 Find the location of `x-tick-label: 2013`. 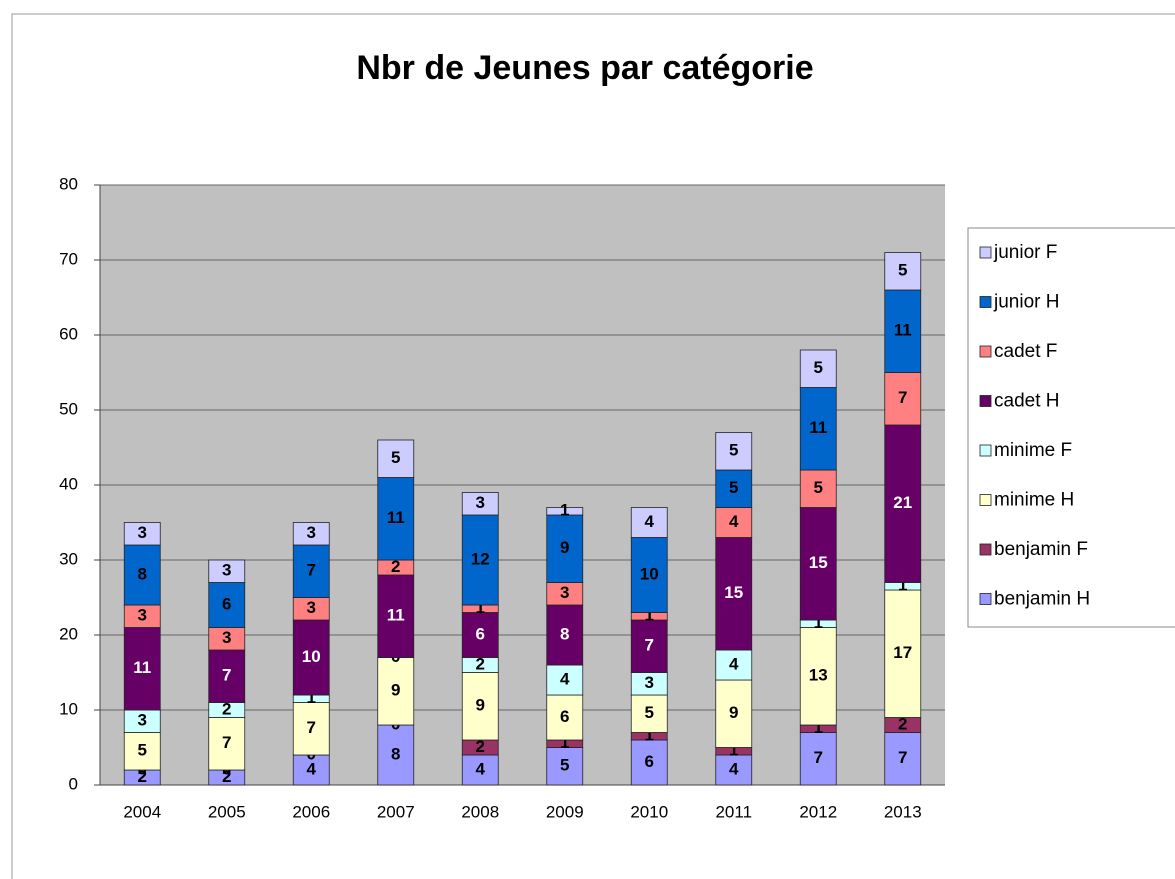

x-tick-label: 2013 is located at coordinates (903, 811).